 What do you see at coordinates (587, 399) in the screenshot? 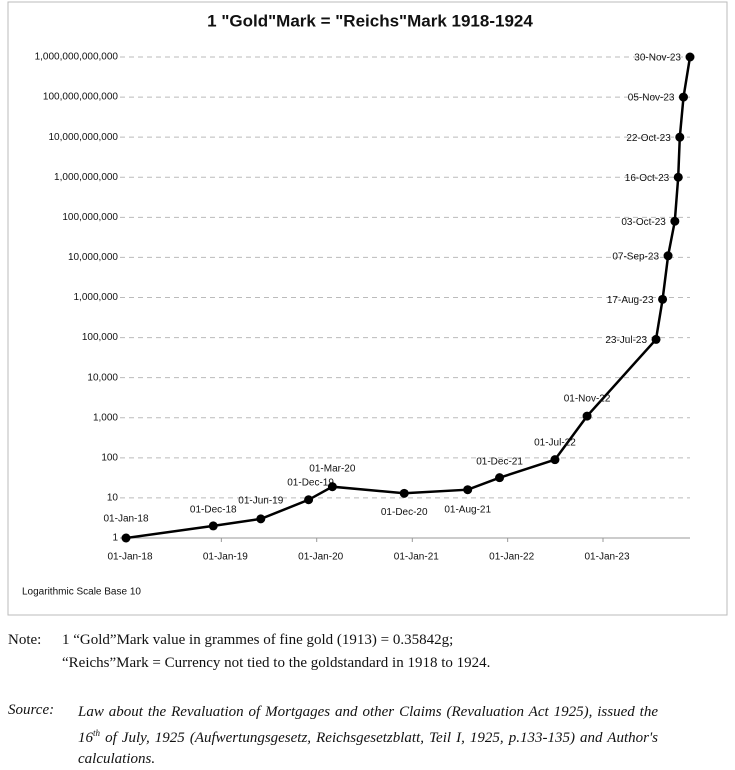
I see `data-label: 01-Nov-22` at bounding box center [587, 399].